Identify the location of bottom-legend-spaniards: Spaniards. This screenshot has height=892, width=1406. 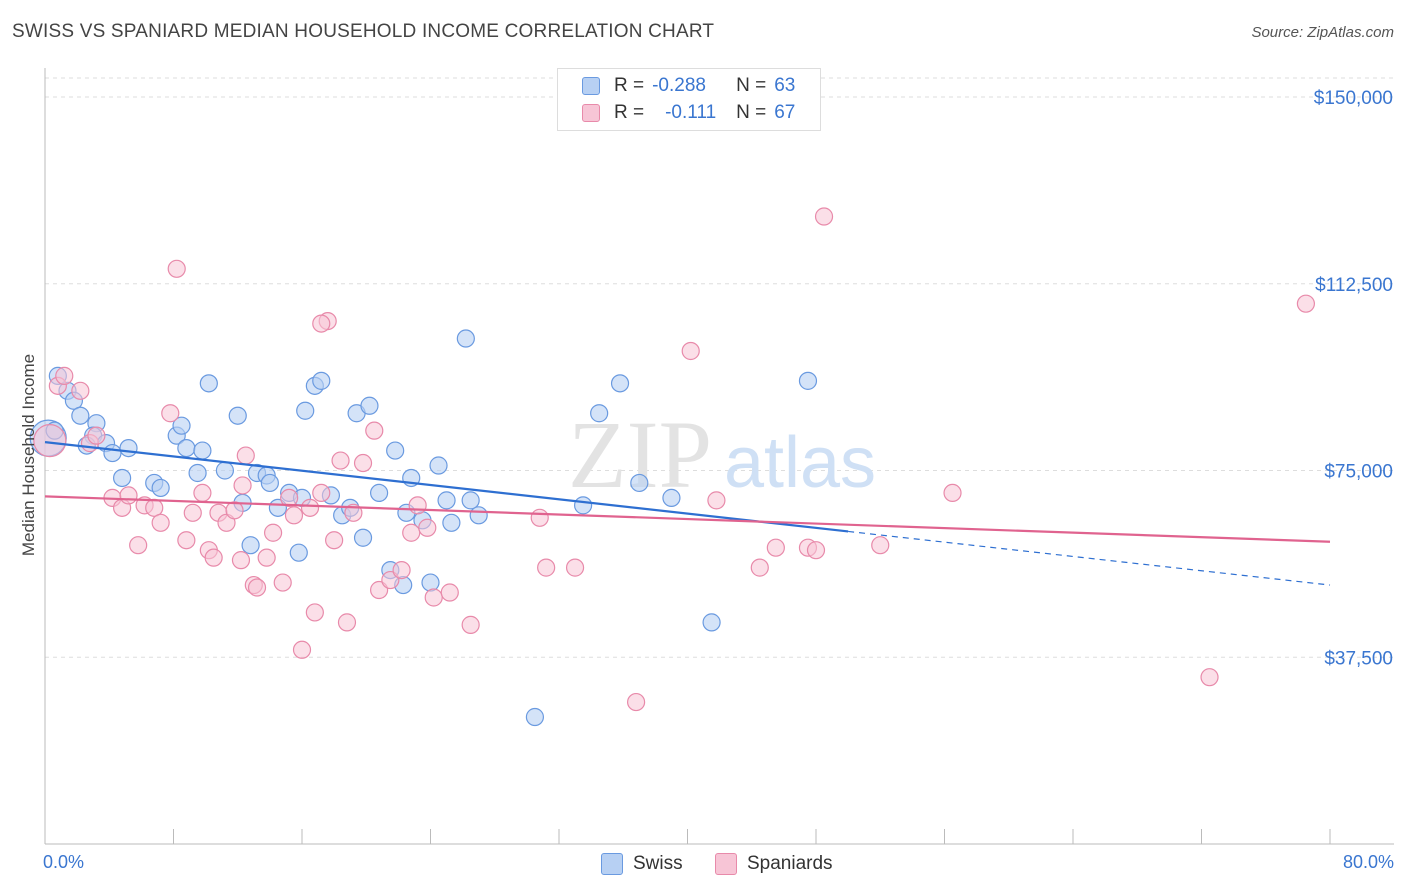
(774, 864).